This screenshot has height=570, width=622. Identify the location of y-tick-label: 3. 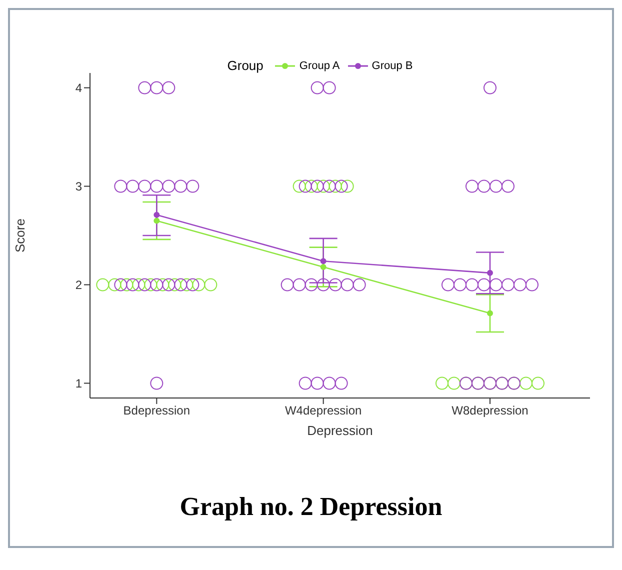
(78, 187).